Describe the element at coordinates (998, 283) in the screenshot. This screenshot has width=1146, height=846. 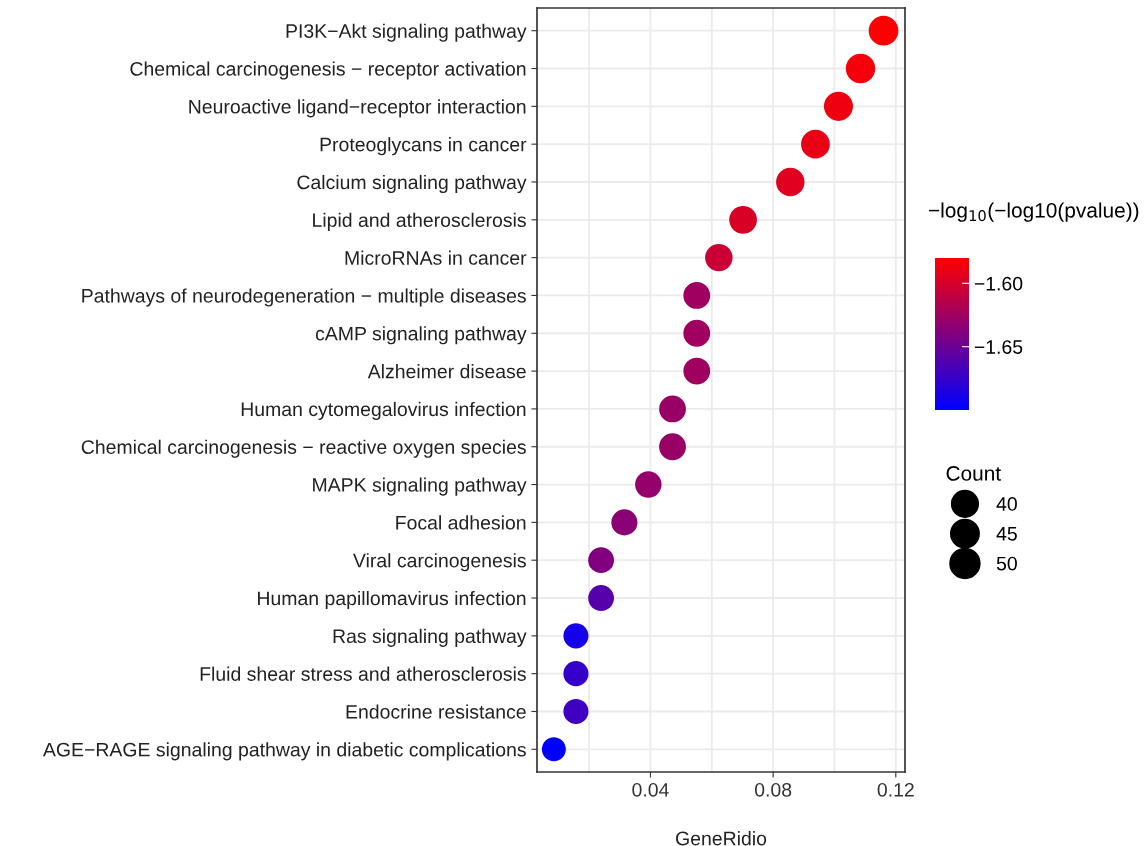
I see `color-bar-label: −1.60` at that location.